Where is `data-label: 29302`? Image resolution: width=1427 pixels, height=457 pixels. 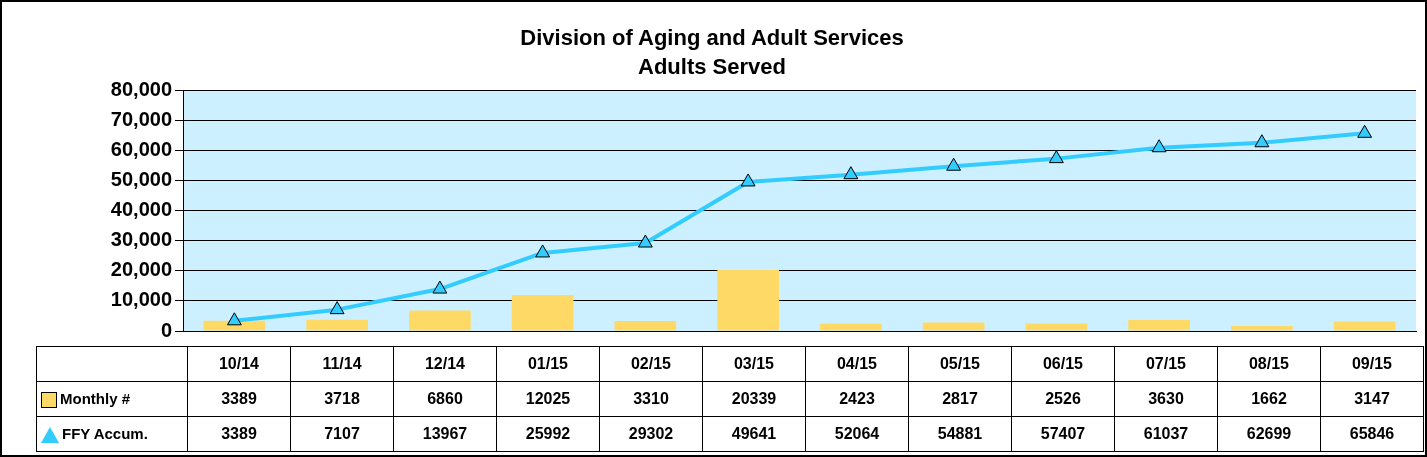
data-label: 29302 is located at coordinates (651, 434).